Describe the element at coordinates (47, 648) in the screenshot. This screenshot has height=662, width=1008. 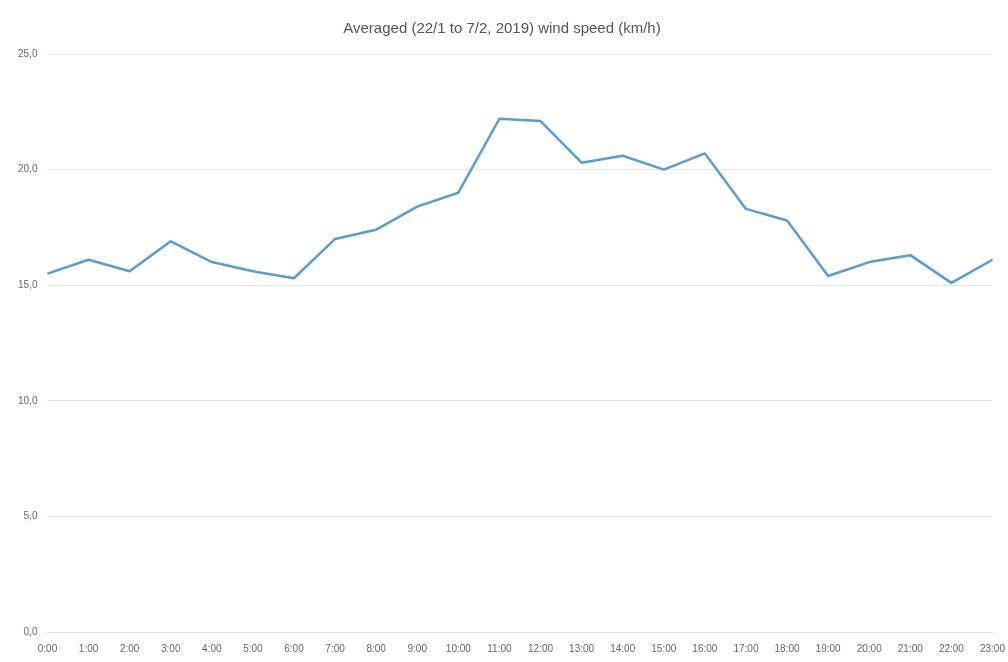
I see `x-tick-label: 0:00` at that location.